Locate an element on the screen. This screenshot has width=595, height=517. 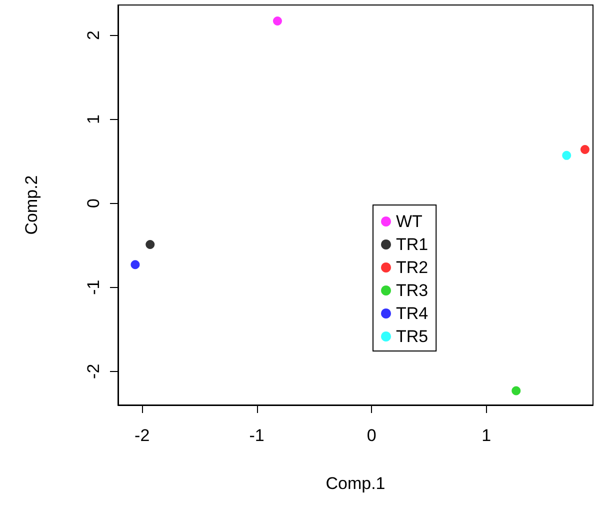
legend-label: TR2 is located at coordinates (412, 267).